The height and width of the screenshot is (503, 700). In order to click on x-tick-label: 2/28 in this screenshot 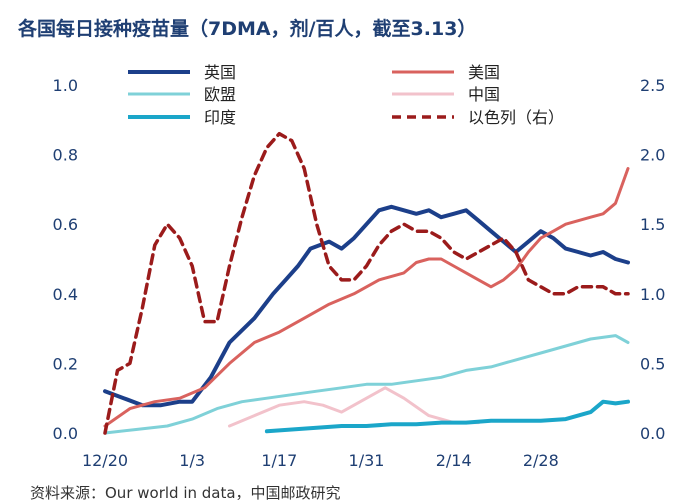, I will do `click(541, 460)`.